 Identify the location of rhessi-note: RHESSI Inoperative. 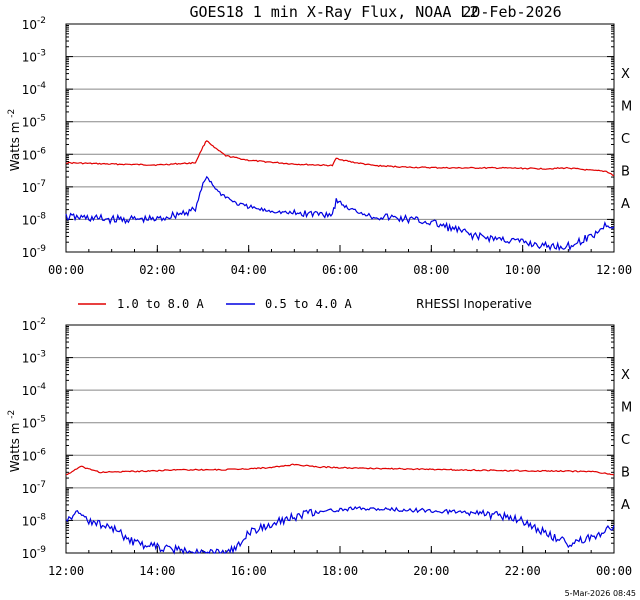
(474, 304).